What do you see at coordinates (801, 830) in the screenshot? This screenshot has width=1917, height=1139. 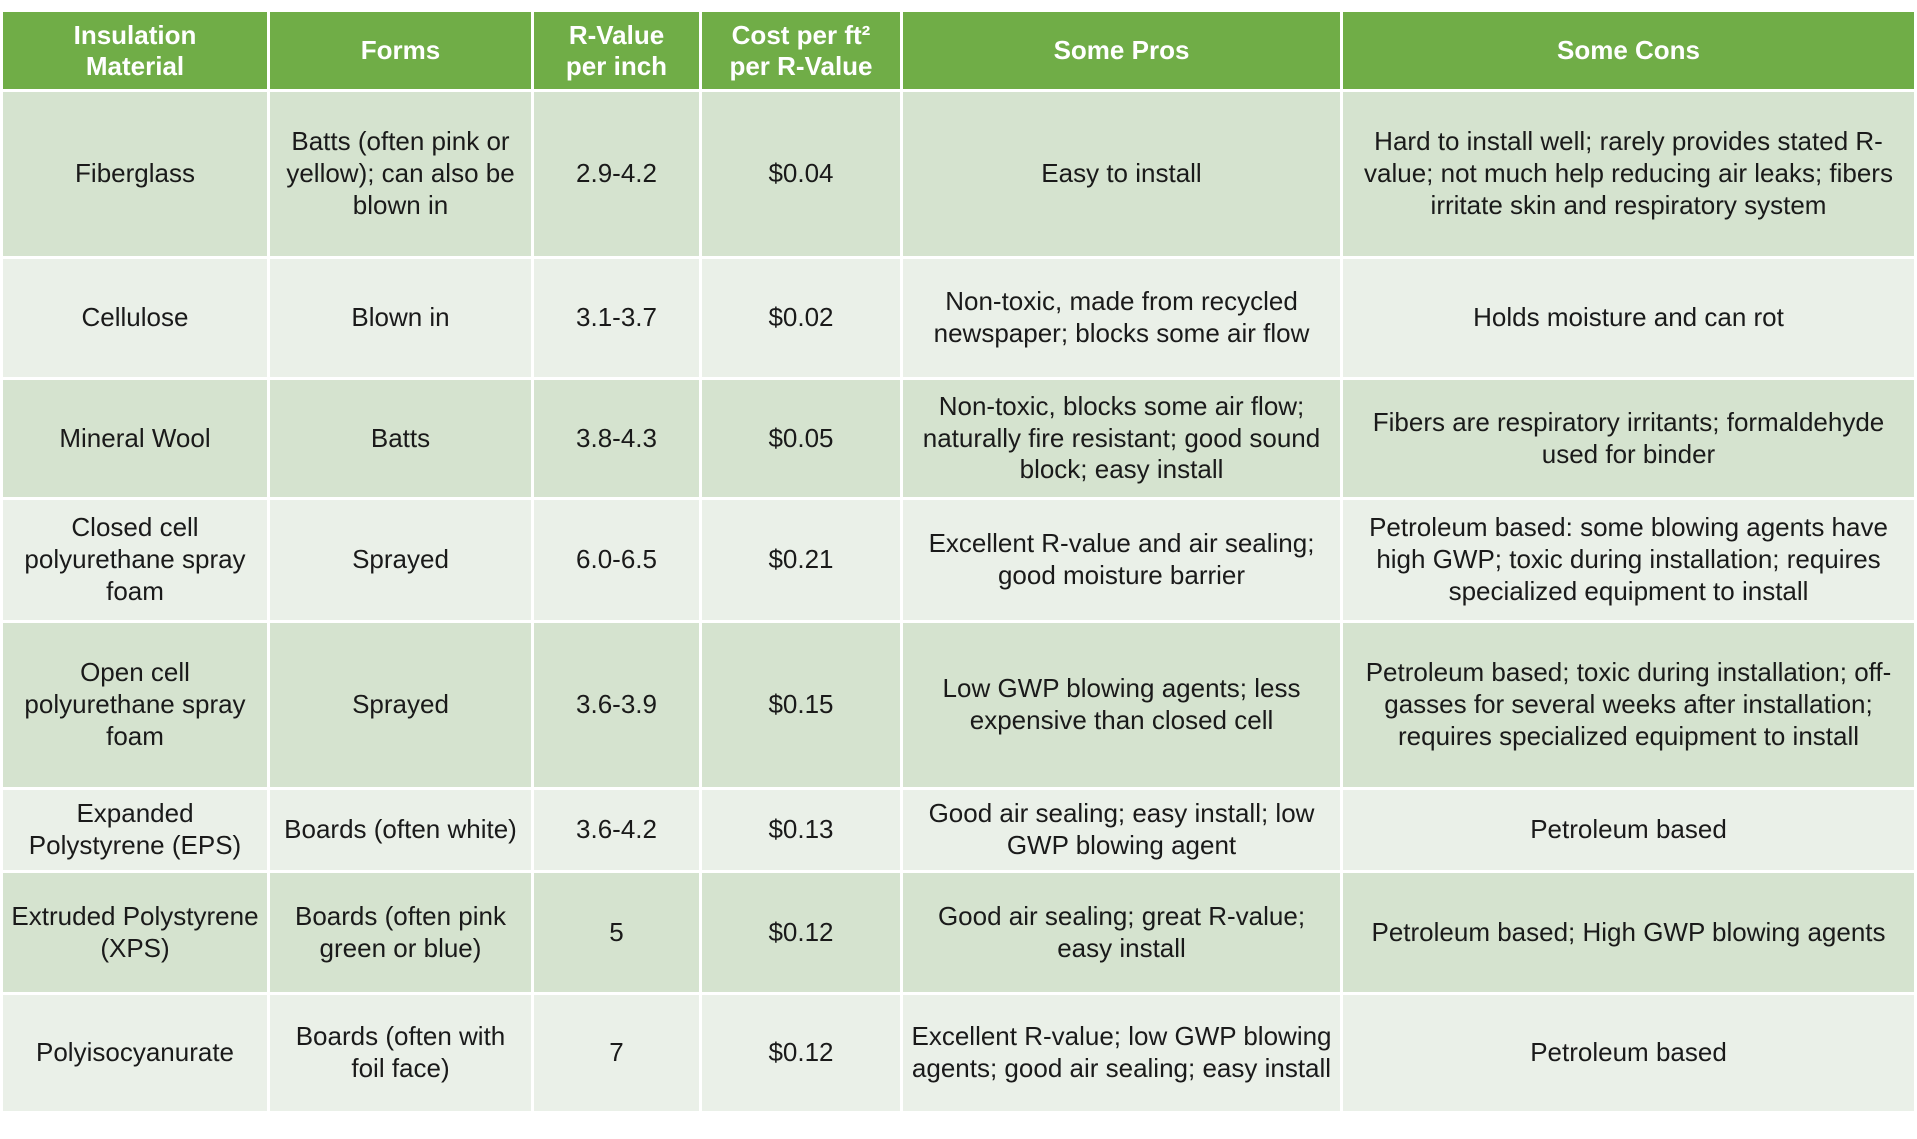 I see `table-cell: $0.13` at bounding box center [801, 830].